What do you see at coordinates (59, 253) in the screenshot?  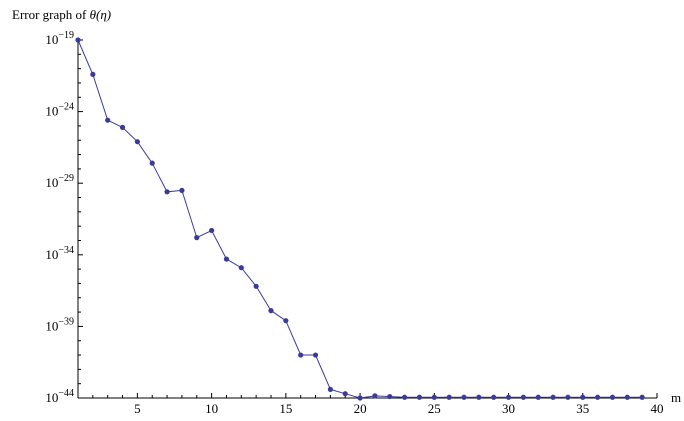 I see `y-tick-label: 10−34` at bounding box center [59, 253].